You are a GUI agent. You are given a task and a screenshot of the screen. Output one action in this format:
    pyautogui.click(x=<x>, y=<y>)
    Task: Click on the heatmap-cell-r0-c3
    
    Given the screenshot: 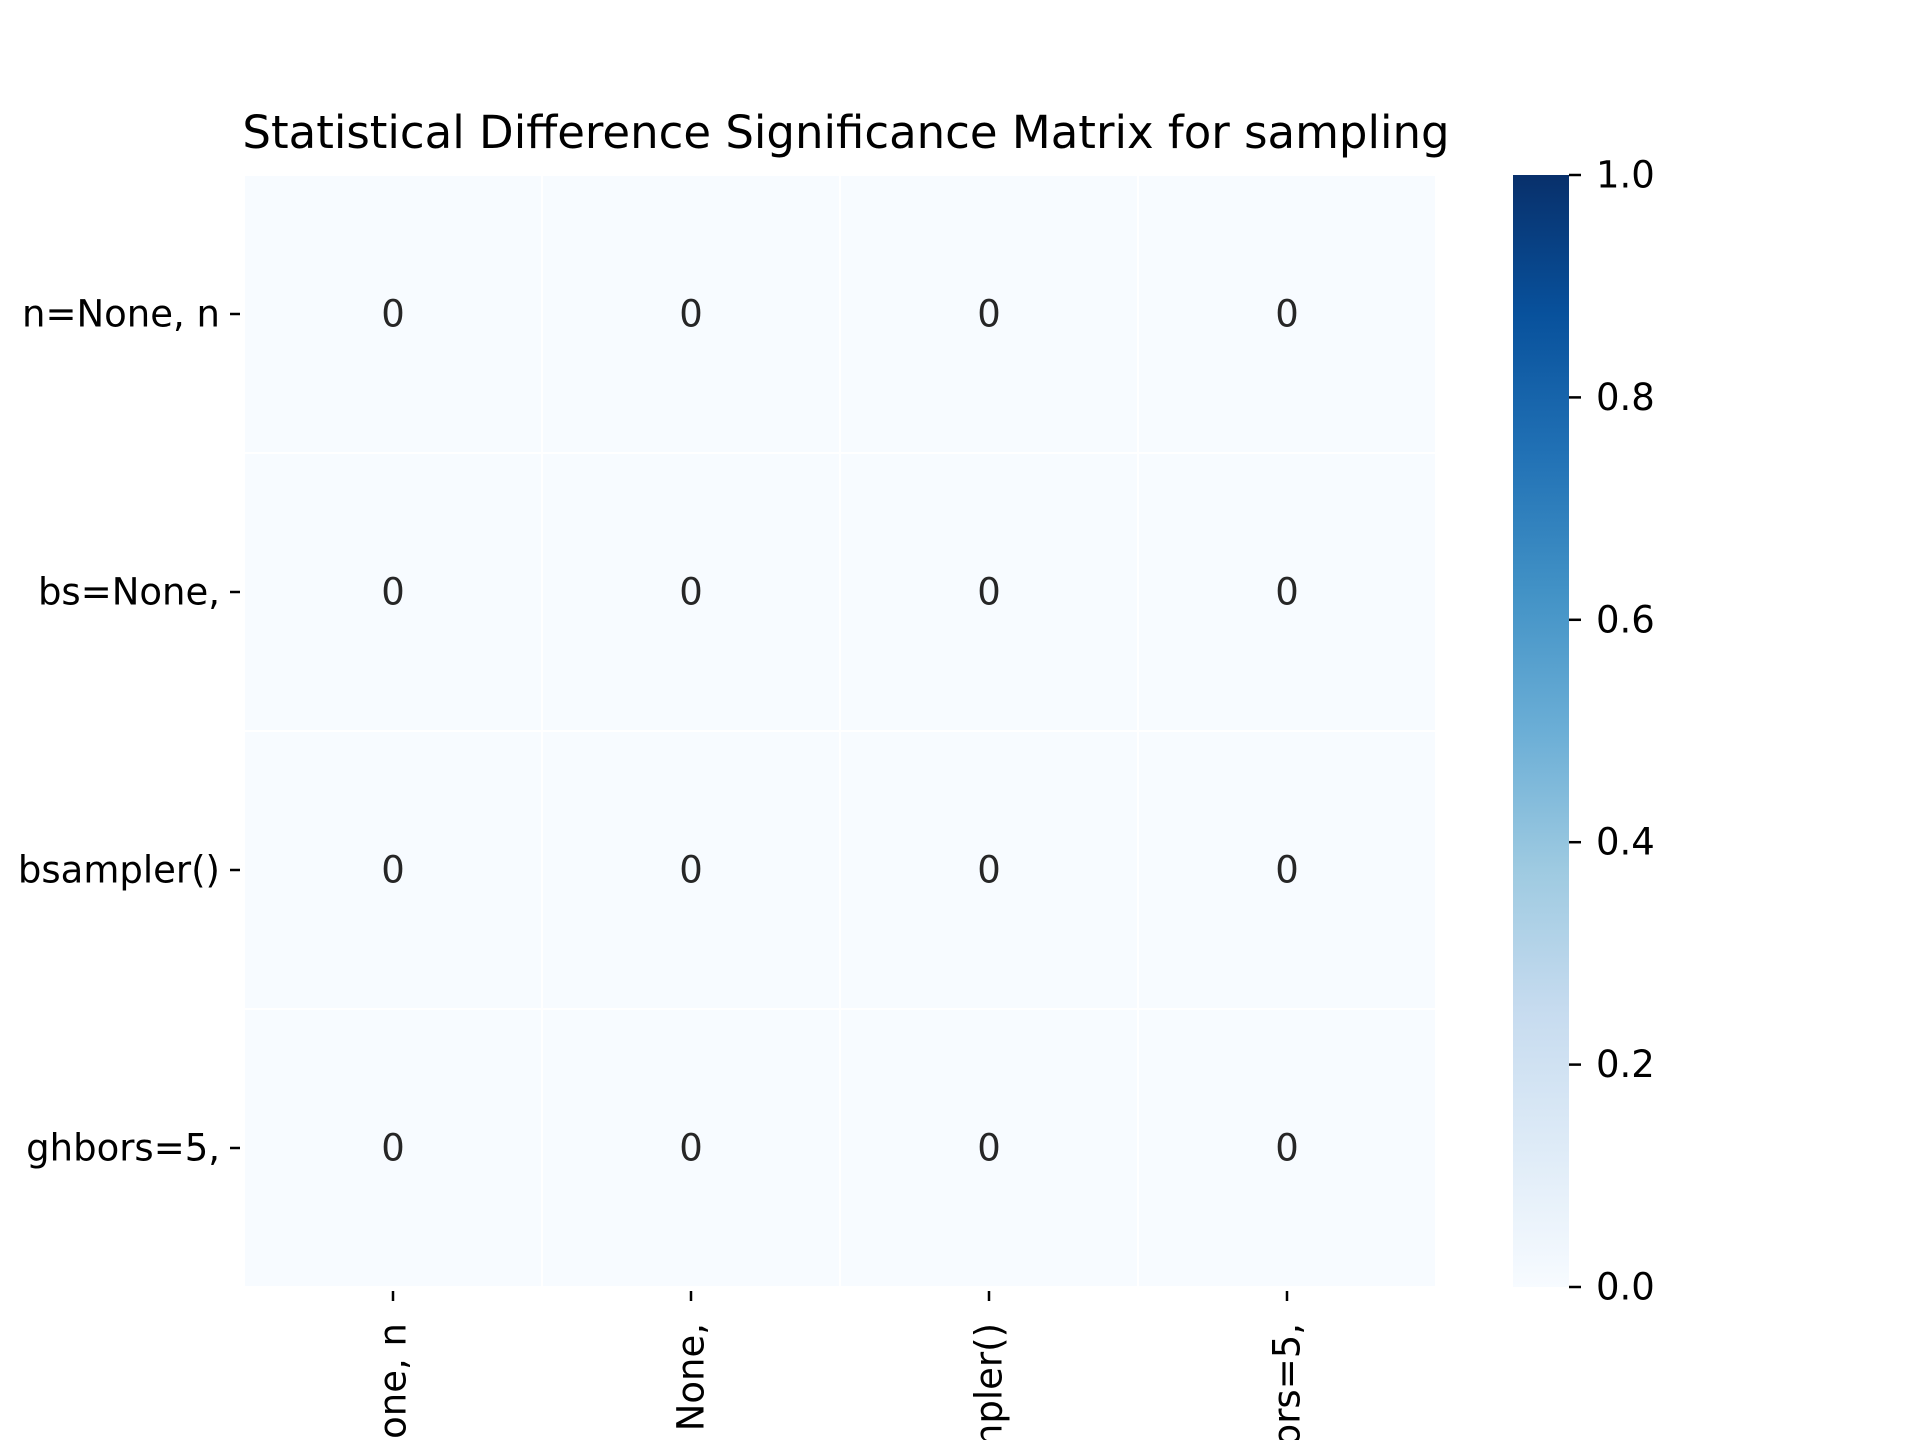 What is the action you would take?
    pyautogui.click(x=1287, y=314)
    